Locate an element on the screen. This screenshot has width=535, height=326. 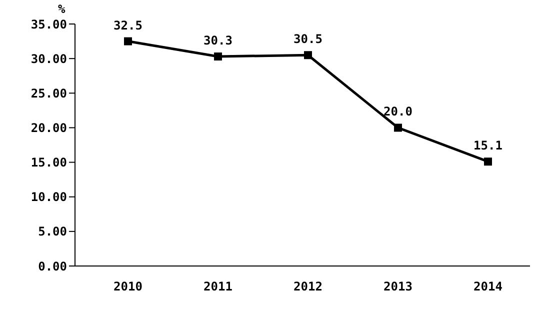
text: 20.0 is located at coordinates (398, 111).